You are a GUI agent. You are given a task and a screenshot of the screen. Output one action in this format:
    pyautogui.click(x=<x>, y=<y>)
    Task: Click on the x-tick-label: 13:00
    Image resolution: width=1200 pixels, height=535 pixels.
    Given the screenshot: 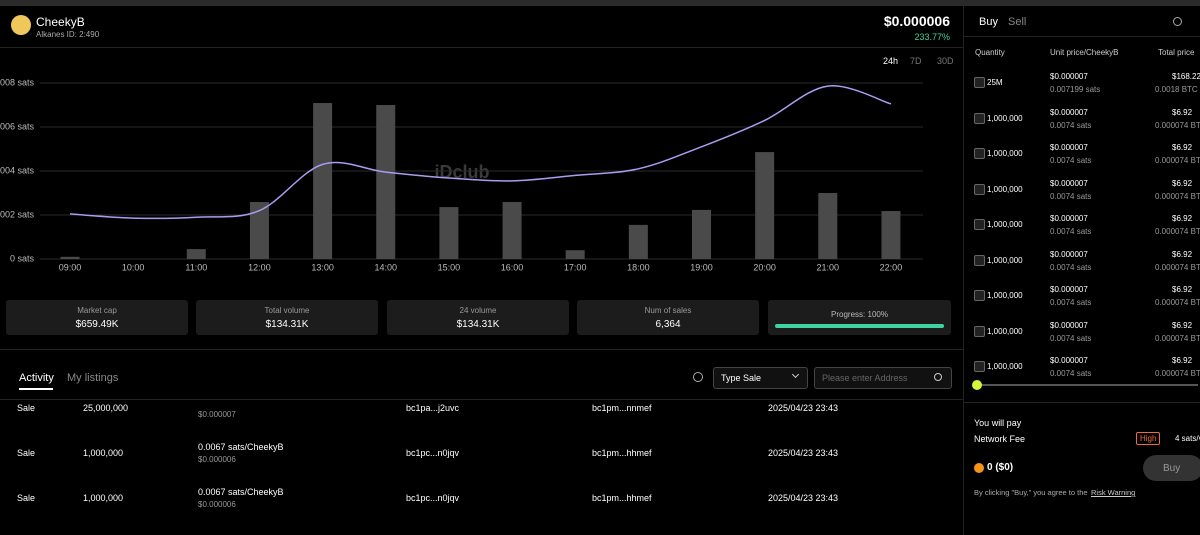 What is the action you would take?
    pyautogui.click(x=322, y=267)
    